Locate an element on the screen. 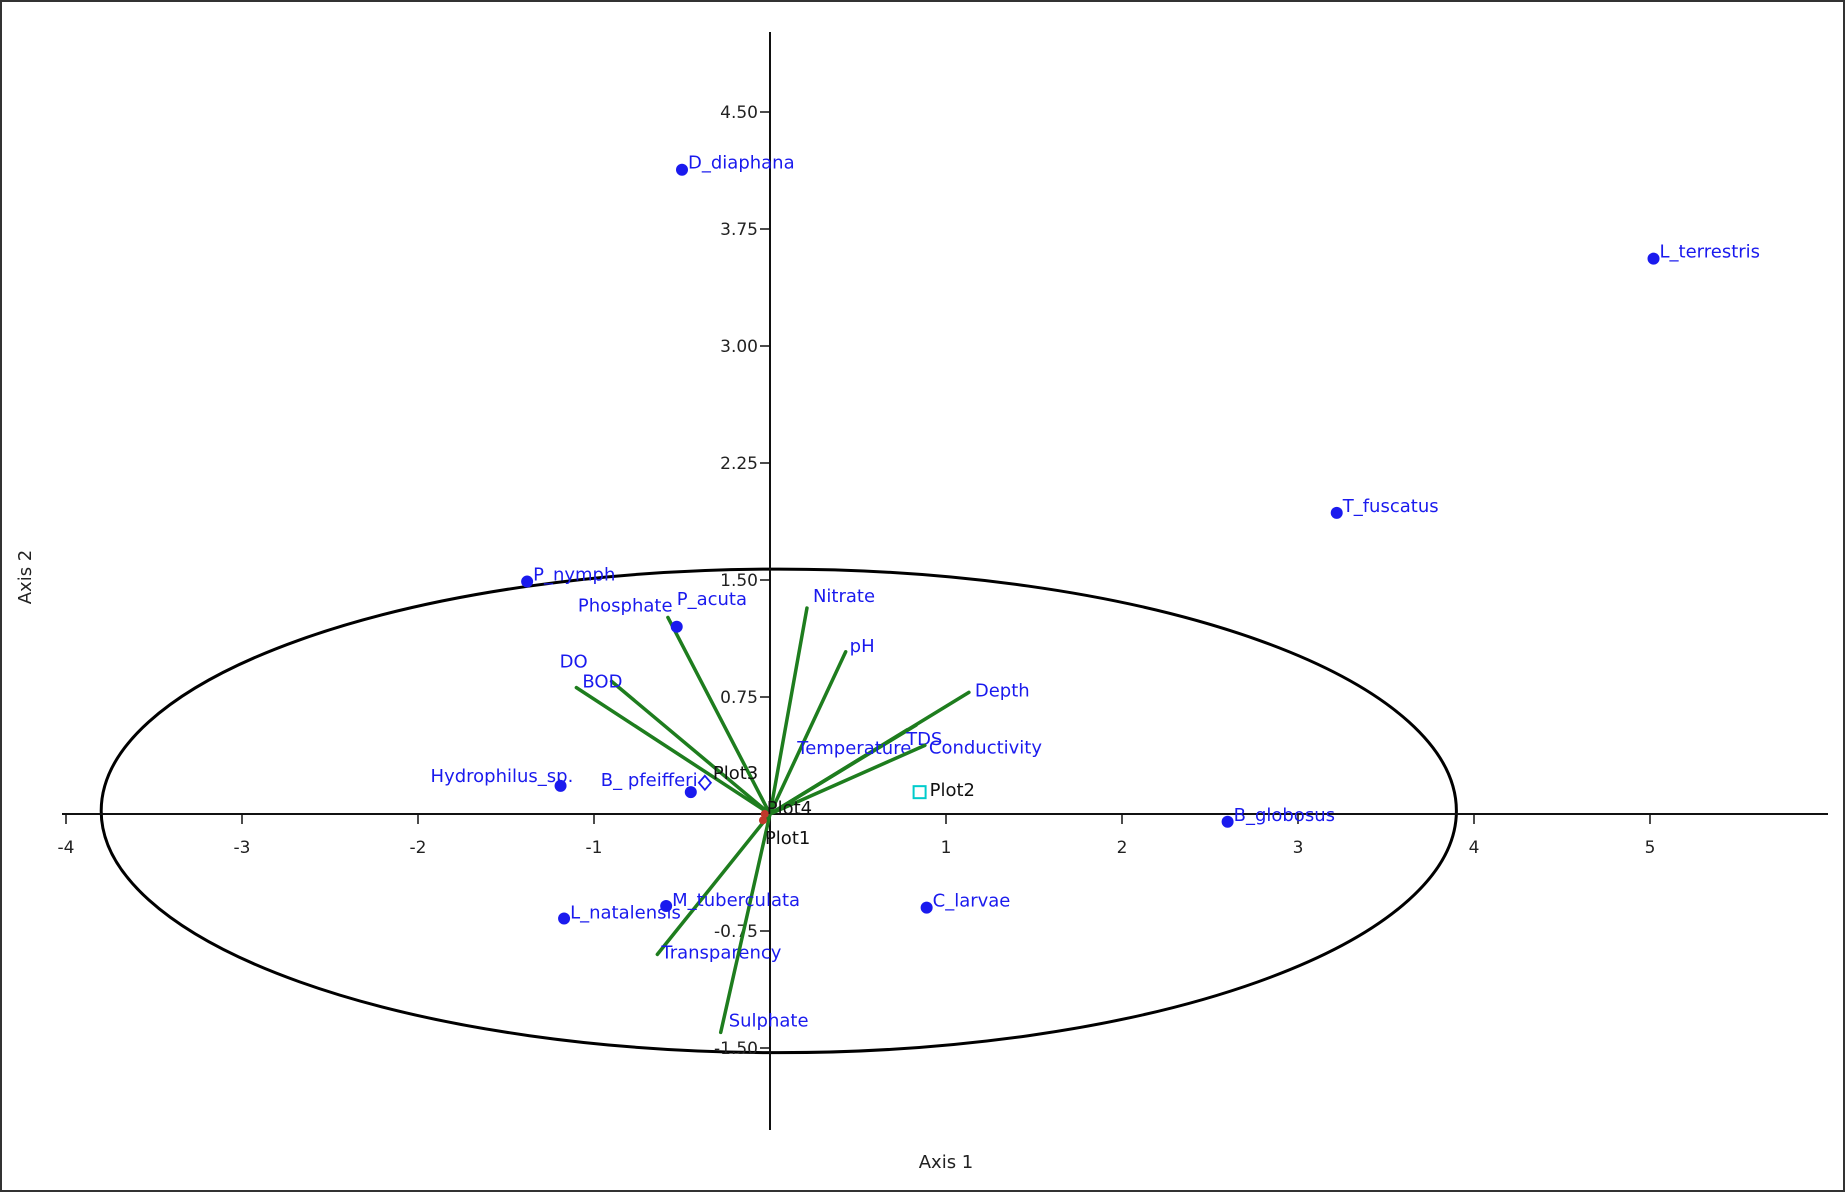 Image resolution: width=1845 pixels, height=1194 pixels. x-tick-label: 2 is located at coordinates (1122, 848).